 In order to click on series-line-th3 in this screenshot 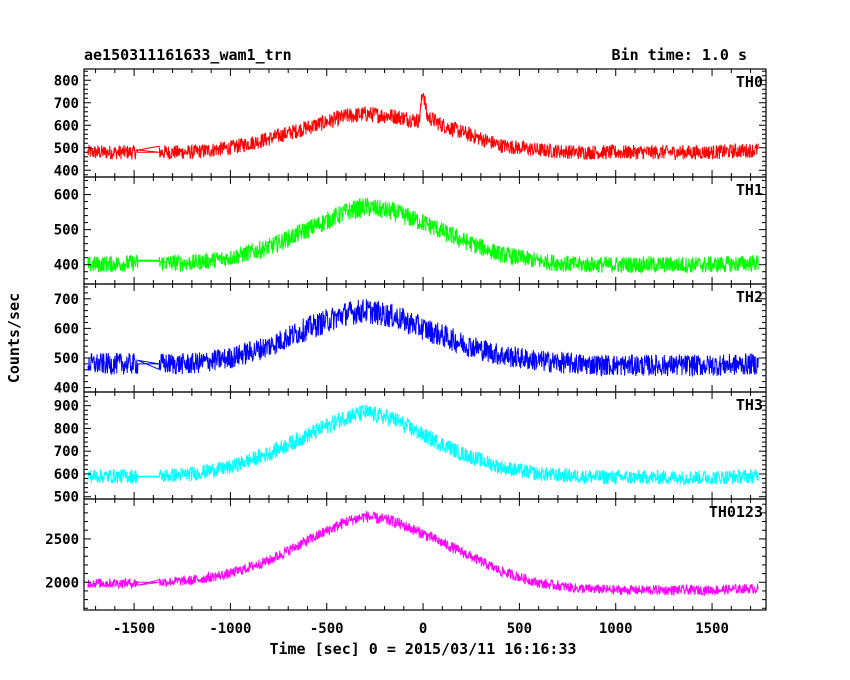, I will do `click(423, 445)`.